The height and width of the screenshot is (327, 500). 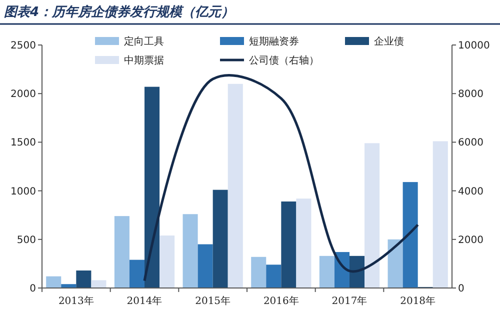 I want to click on legend-label: 企业债, so click(x=389, y=42).